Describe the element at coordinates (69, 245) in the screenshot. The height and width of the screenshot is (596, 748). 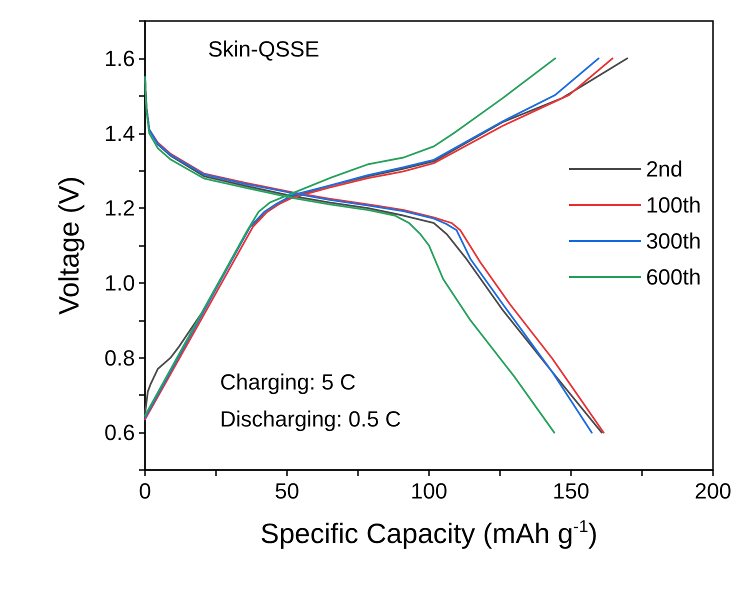
I see `y-axis-title: Voltage (V)` at that location.